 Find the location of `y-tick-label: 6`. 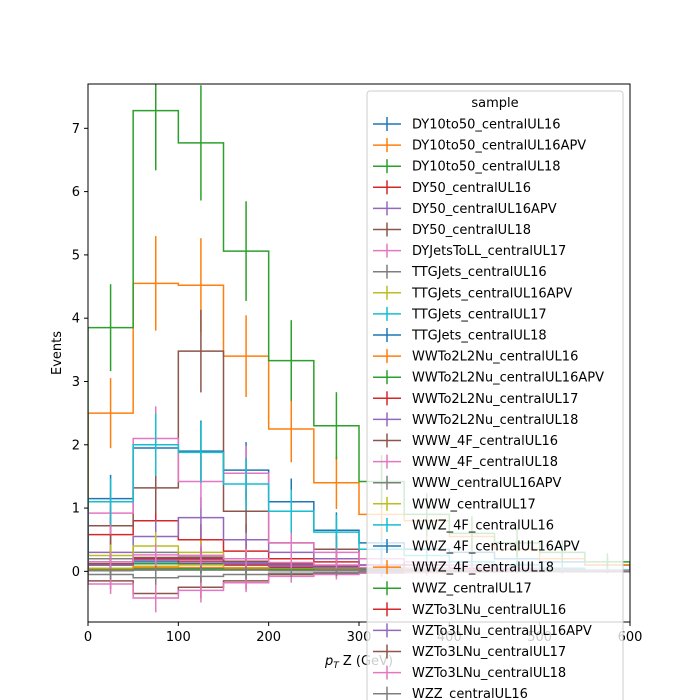

y-tick-label: 6 is located at coordinates (76, 192).